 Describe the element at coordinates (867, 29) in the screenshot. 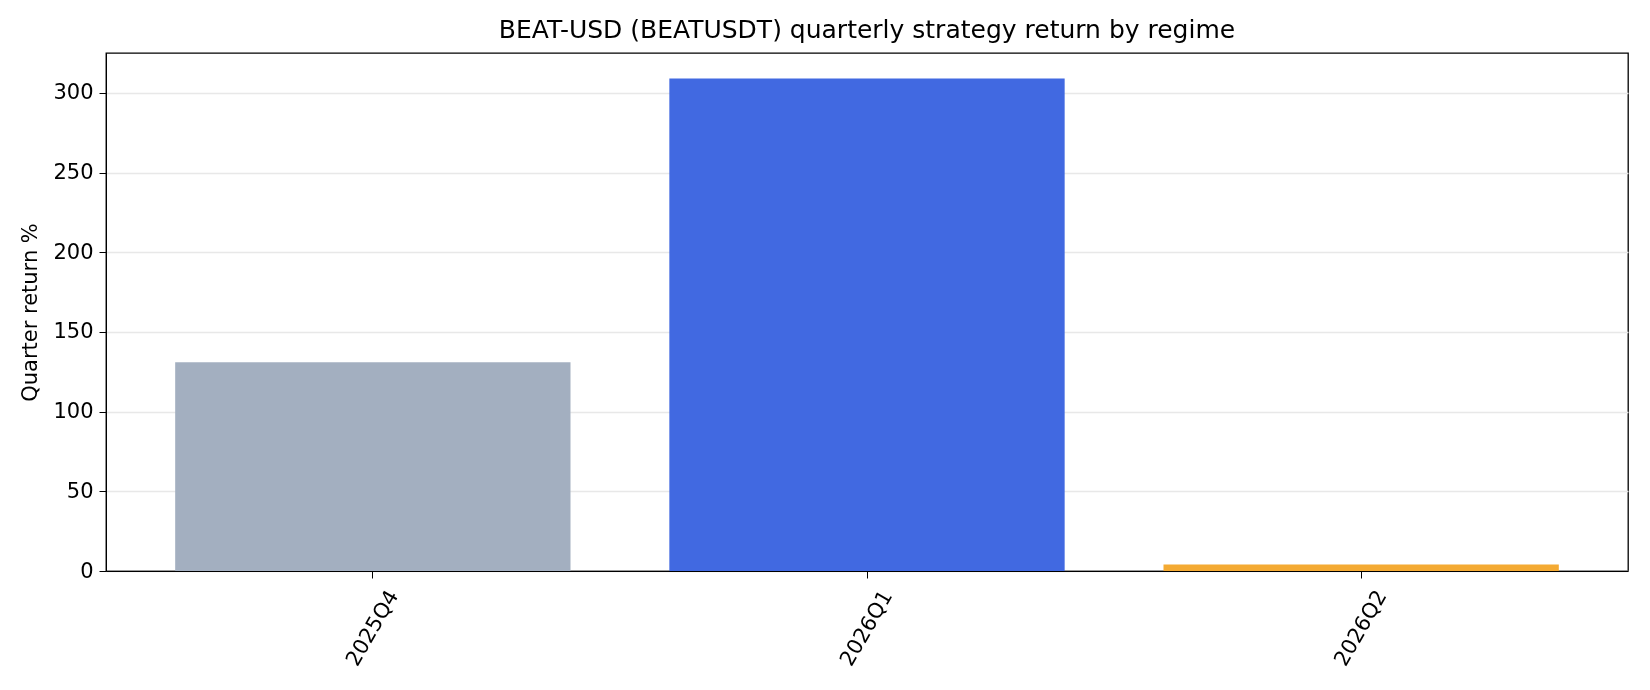

I see `chart-title: BEAT-USD (BEATUSDT) quarterly strategy return by regime` at that location.